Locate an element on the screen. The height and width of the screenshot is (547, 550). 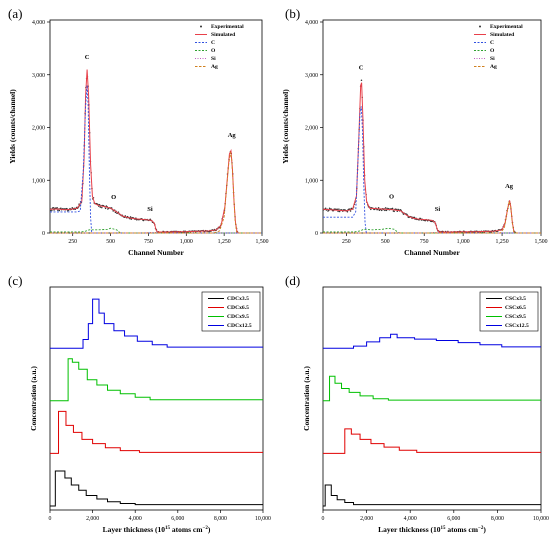
x-axis-title: Layer thickness (1015 atoms cm−2) is located at coordinates (432, 529).